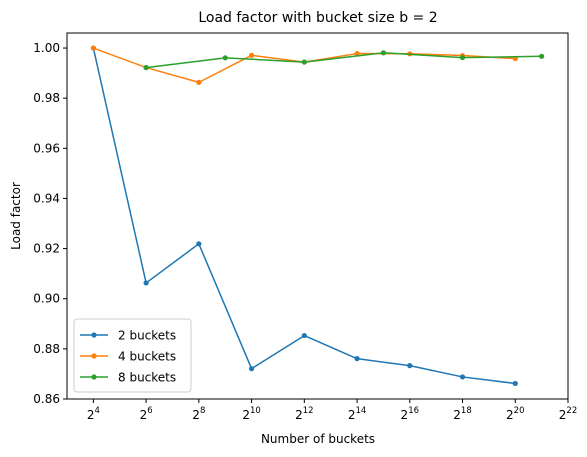  I want to click on x-tick-exponent: 6, so click(149, 411).